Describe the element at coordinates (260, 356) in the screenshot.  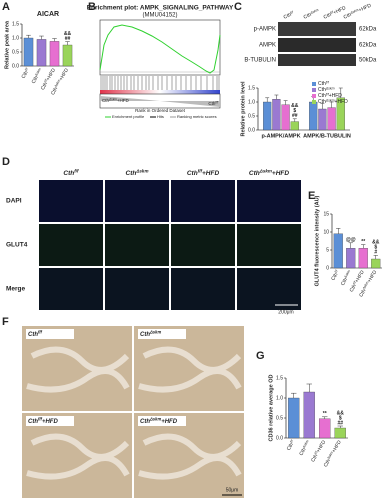
I see `panel-letter: G` at that location.